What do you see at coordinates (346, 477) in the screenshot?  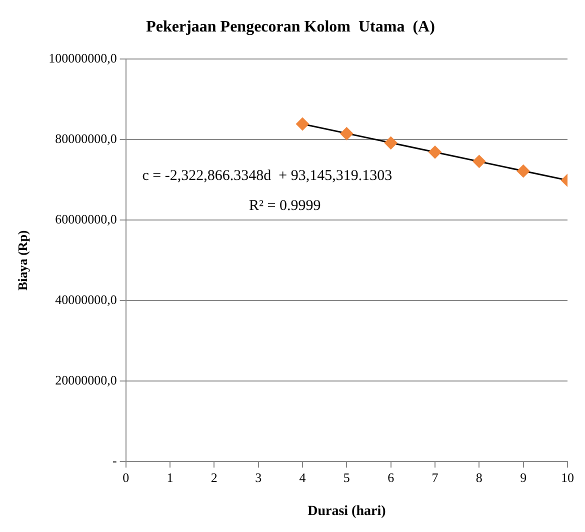 I see `x-tick-label: 5` at bounding box center [346, 477].